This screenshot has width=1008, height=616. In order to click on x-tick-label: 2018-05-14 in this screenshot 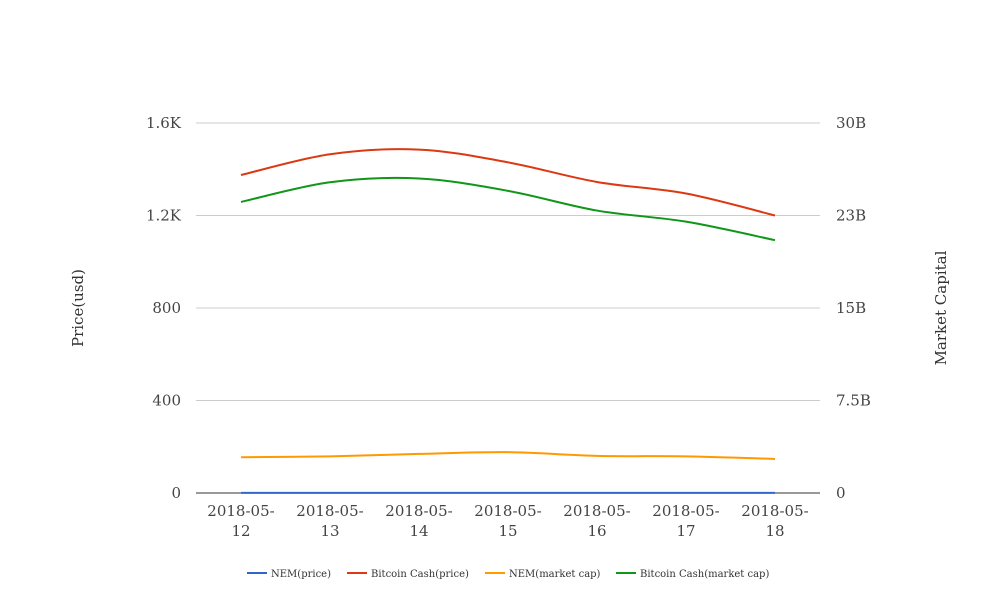, I will do `click(418, 521)`.